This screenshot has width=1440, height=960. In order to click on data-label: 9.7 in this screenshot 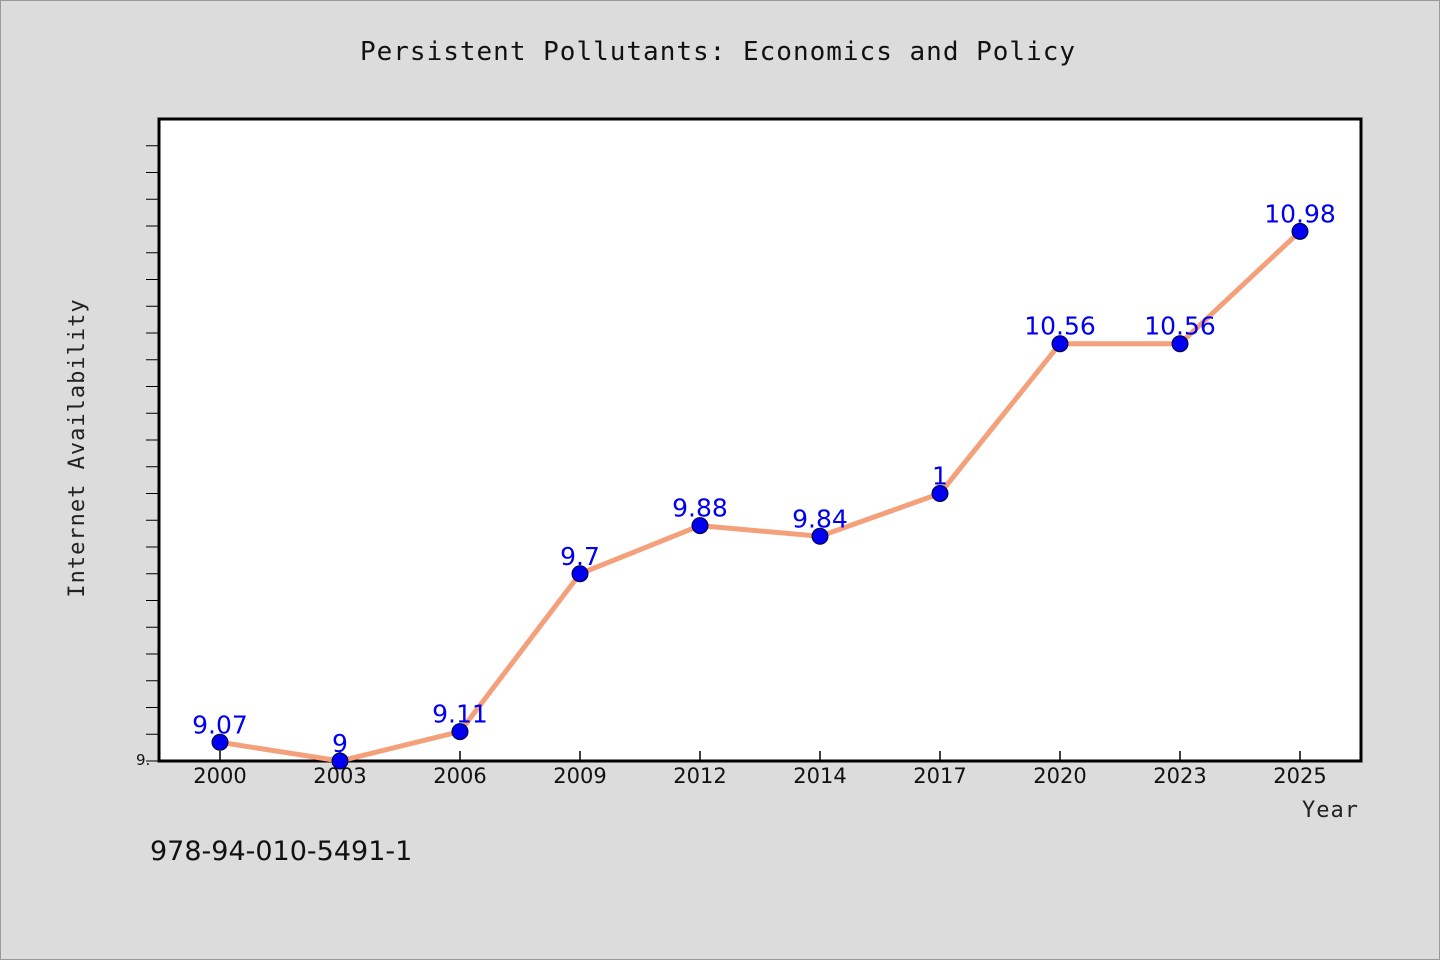, I will do `click(580, 556)`.